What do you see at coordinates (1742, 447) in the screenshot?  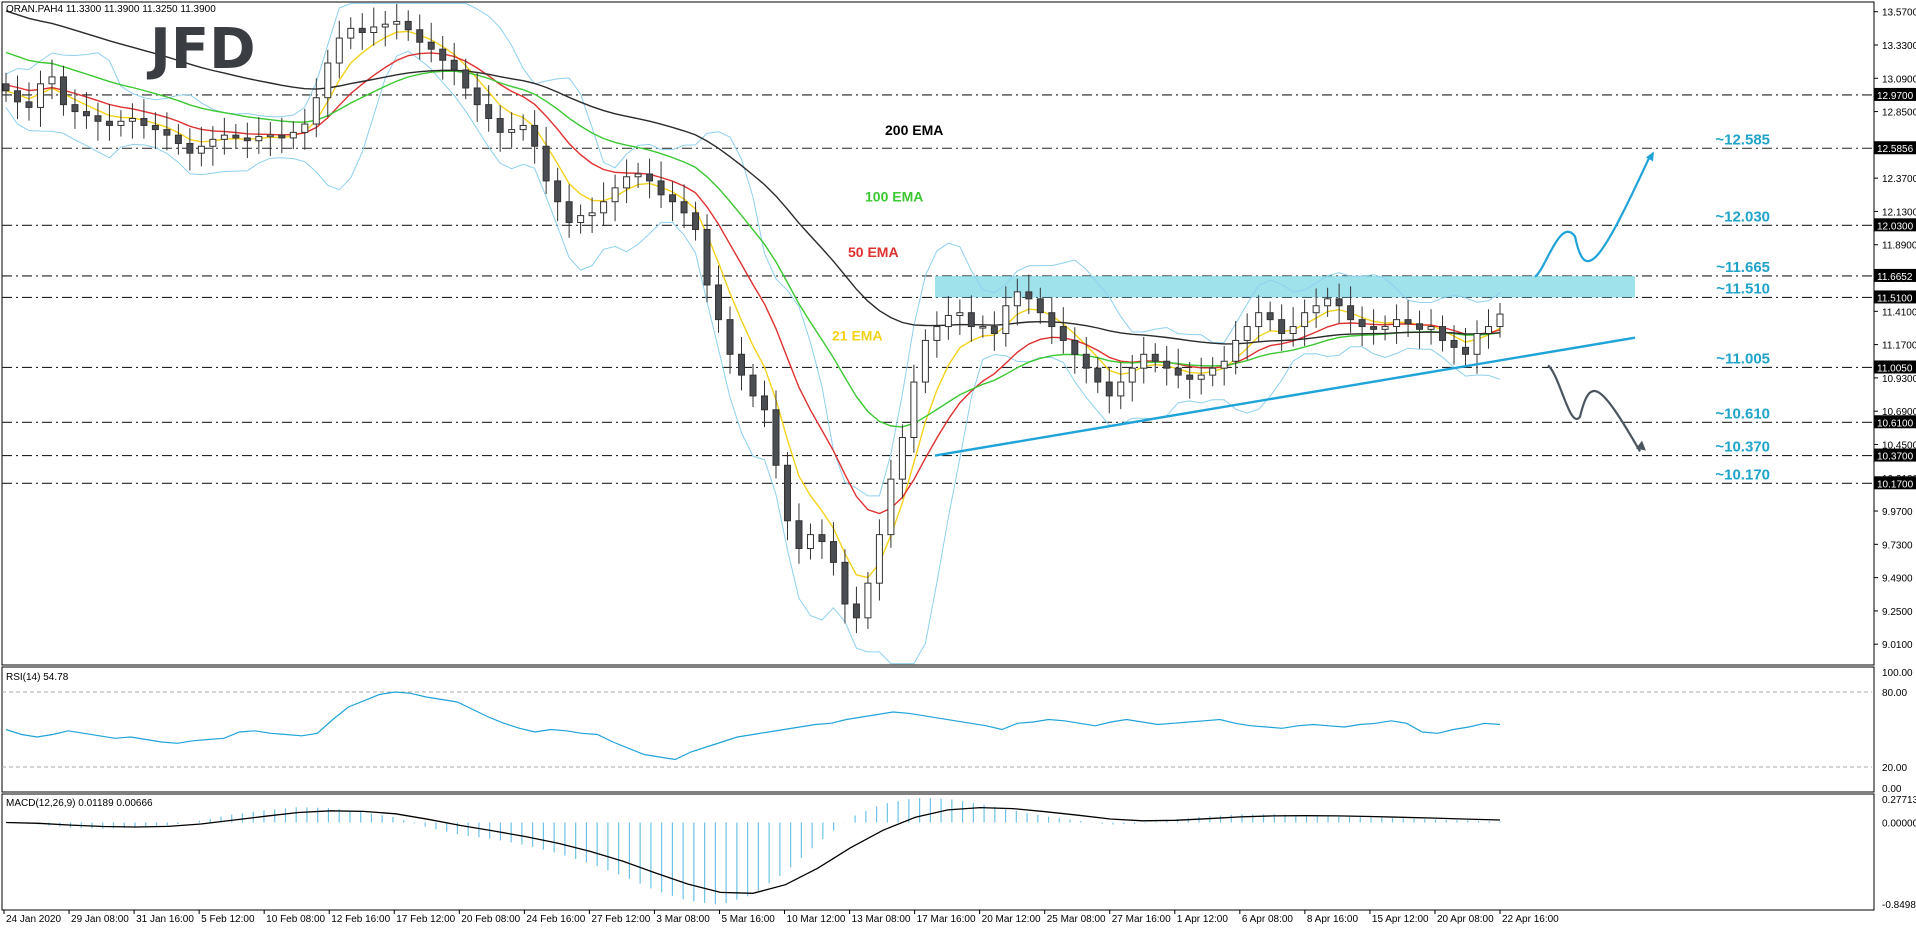 I see `level-label: ~10.370` at bounding box center [1742, 447].